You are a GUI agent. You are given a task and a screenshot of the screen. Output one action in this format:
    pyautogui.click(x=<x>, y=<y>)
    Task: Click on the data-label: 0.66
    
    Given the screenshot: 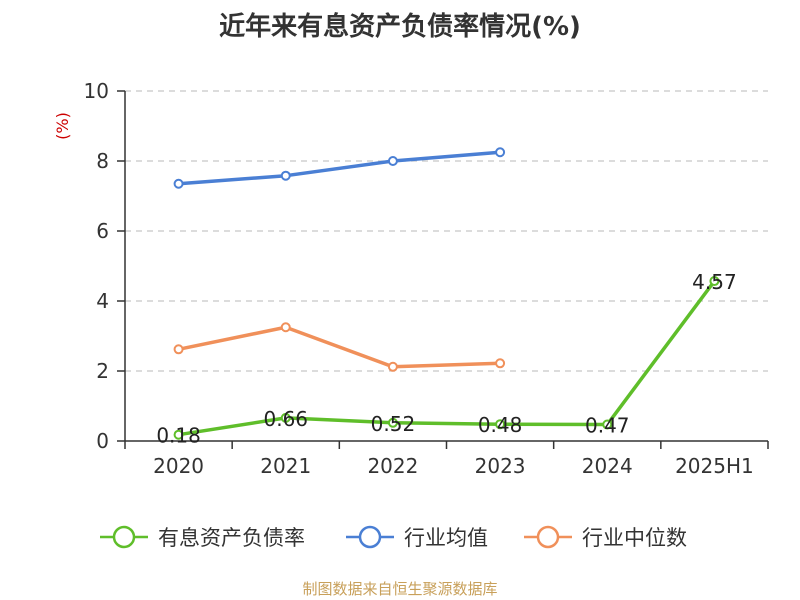 What is the action you would take?
    pyautogui.click(x=285, y=419)
    